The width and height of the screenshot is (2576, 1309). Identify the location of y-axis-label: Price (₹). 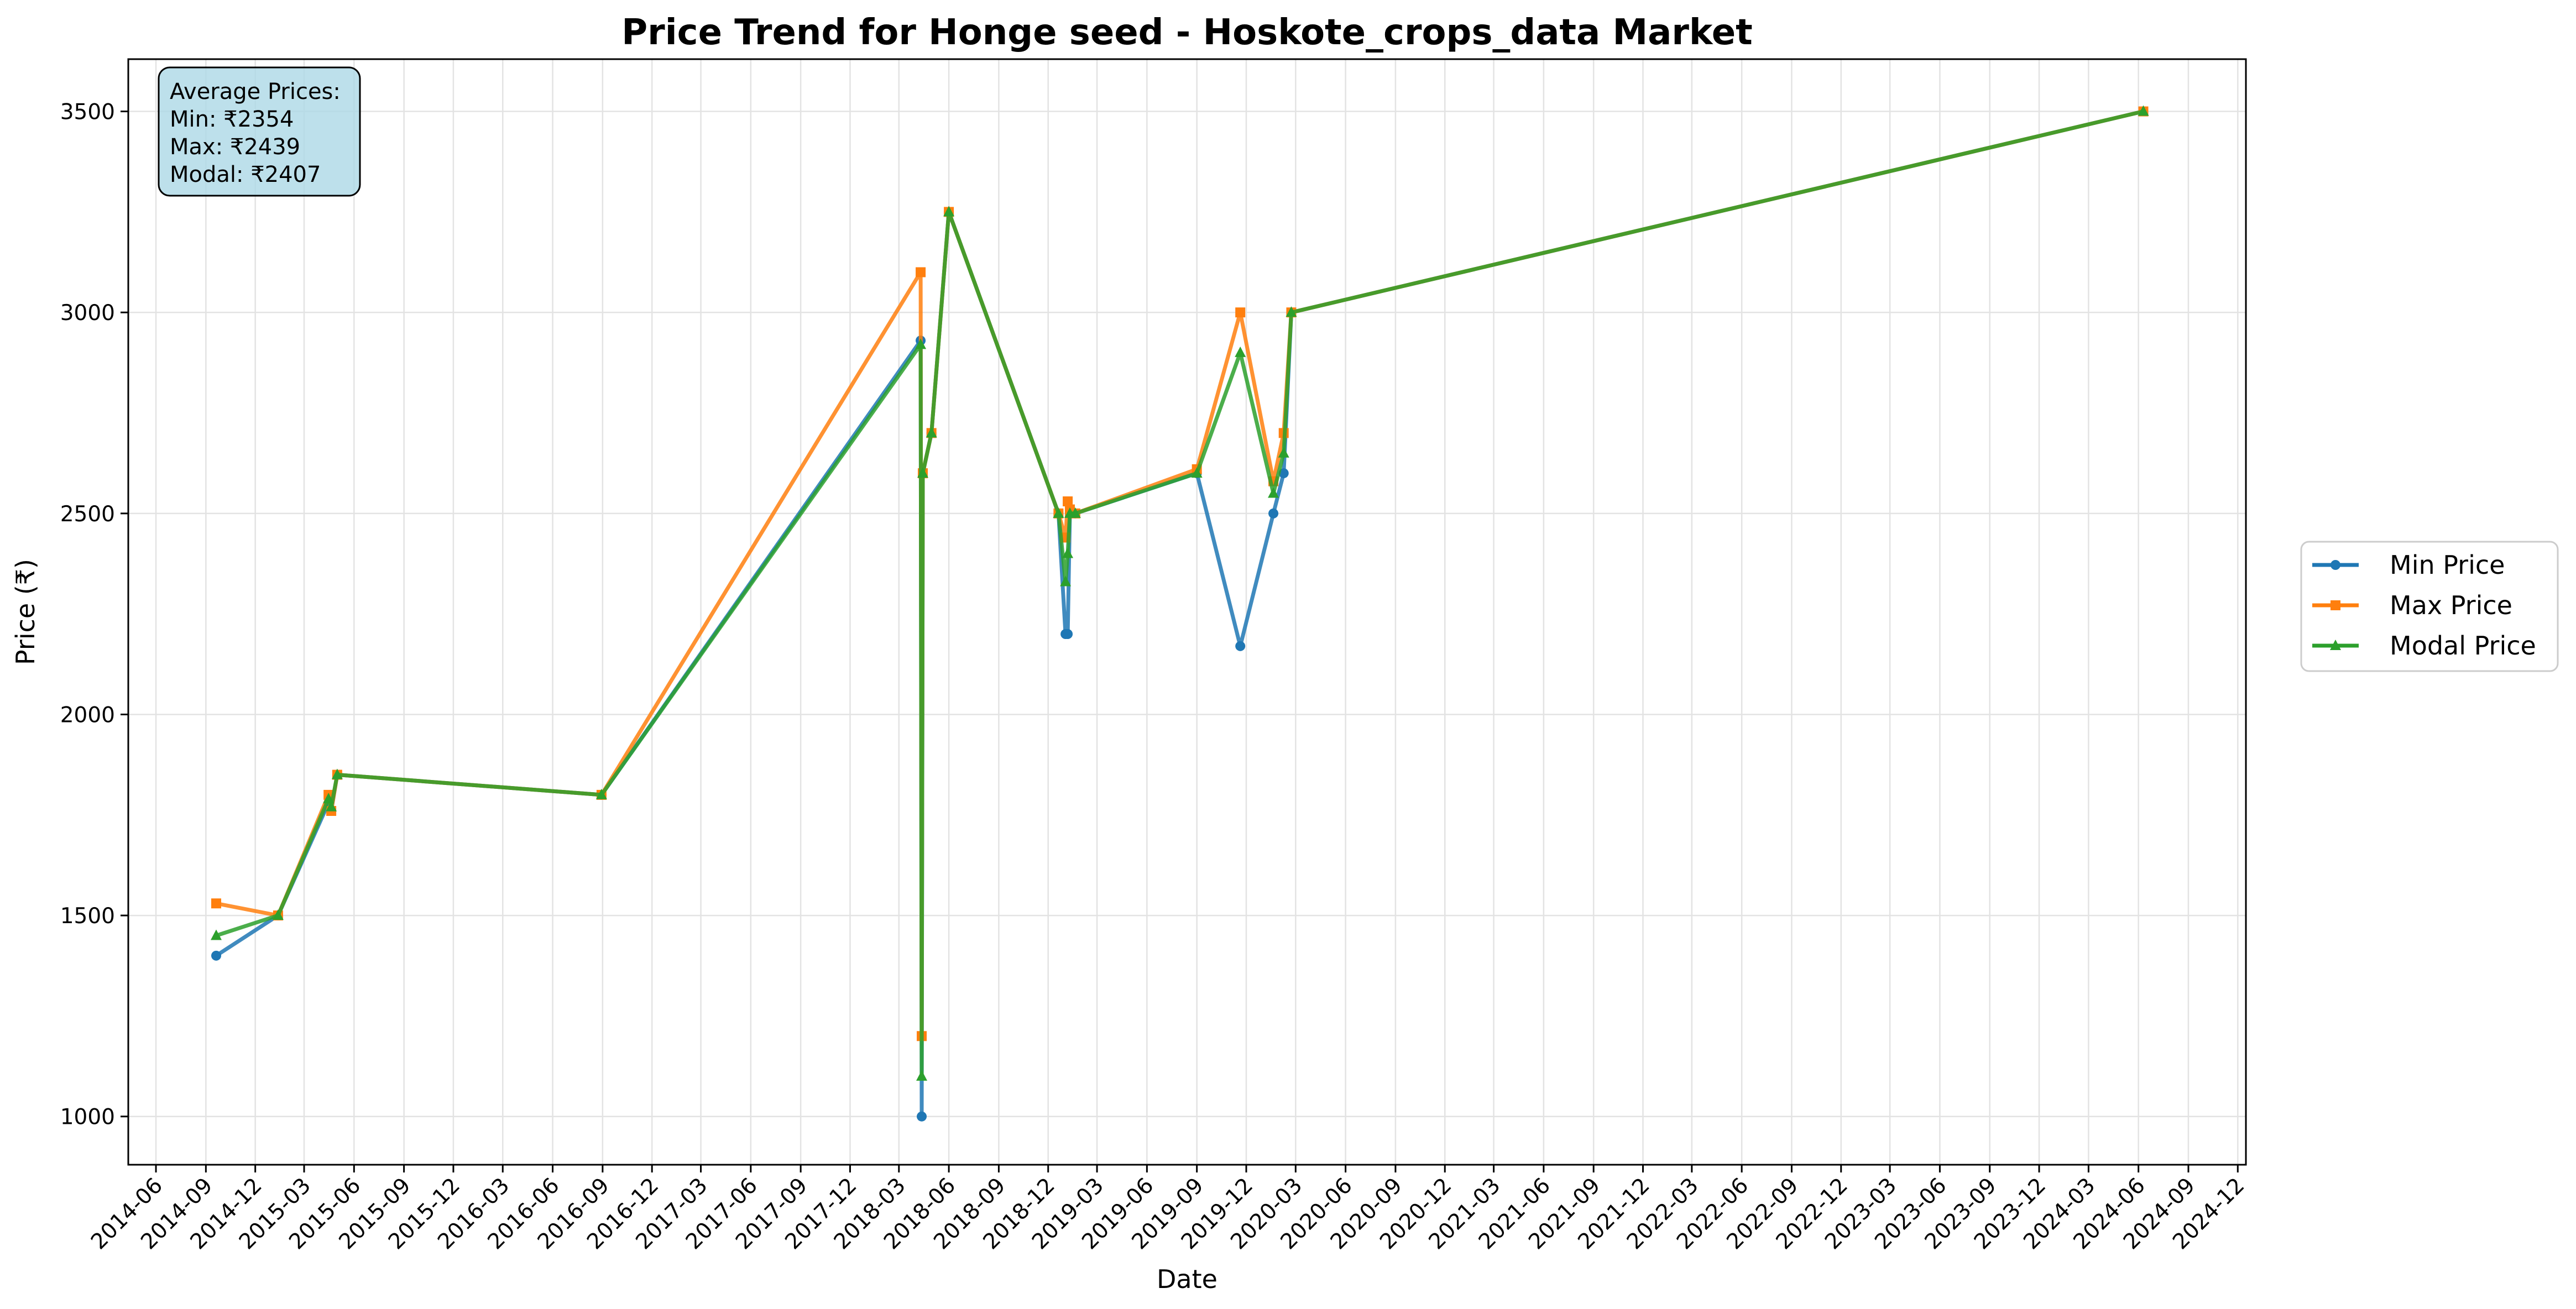
(25, 612).